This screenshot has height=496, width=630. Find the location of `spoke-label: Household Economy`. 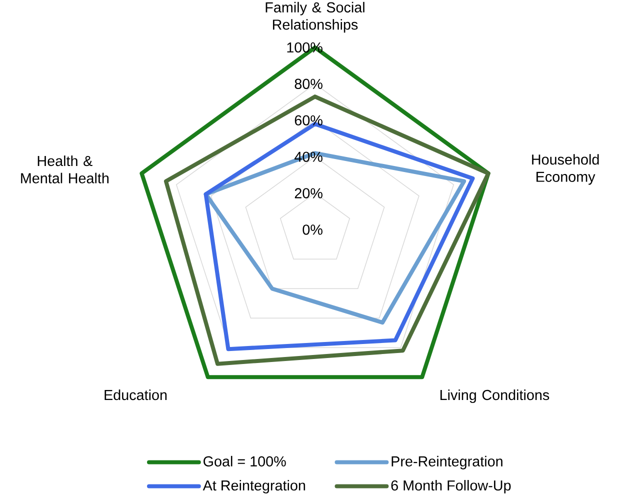

spoke-label: Household Economy is located at coordinates (565, 169).